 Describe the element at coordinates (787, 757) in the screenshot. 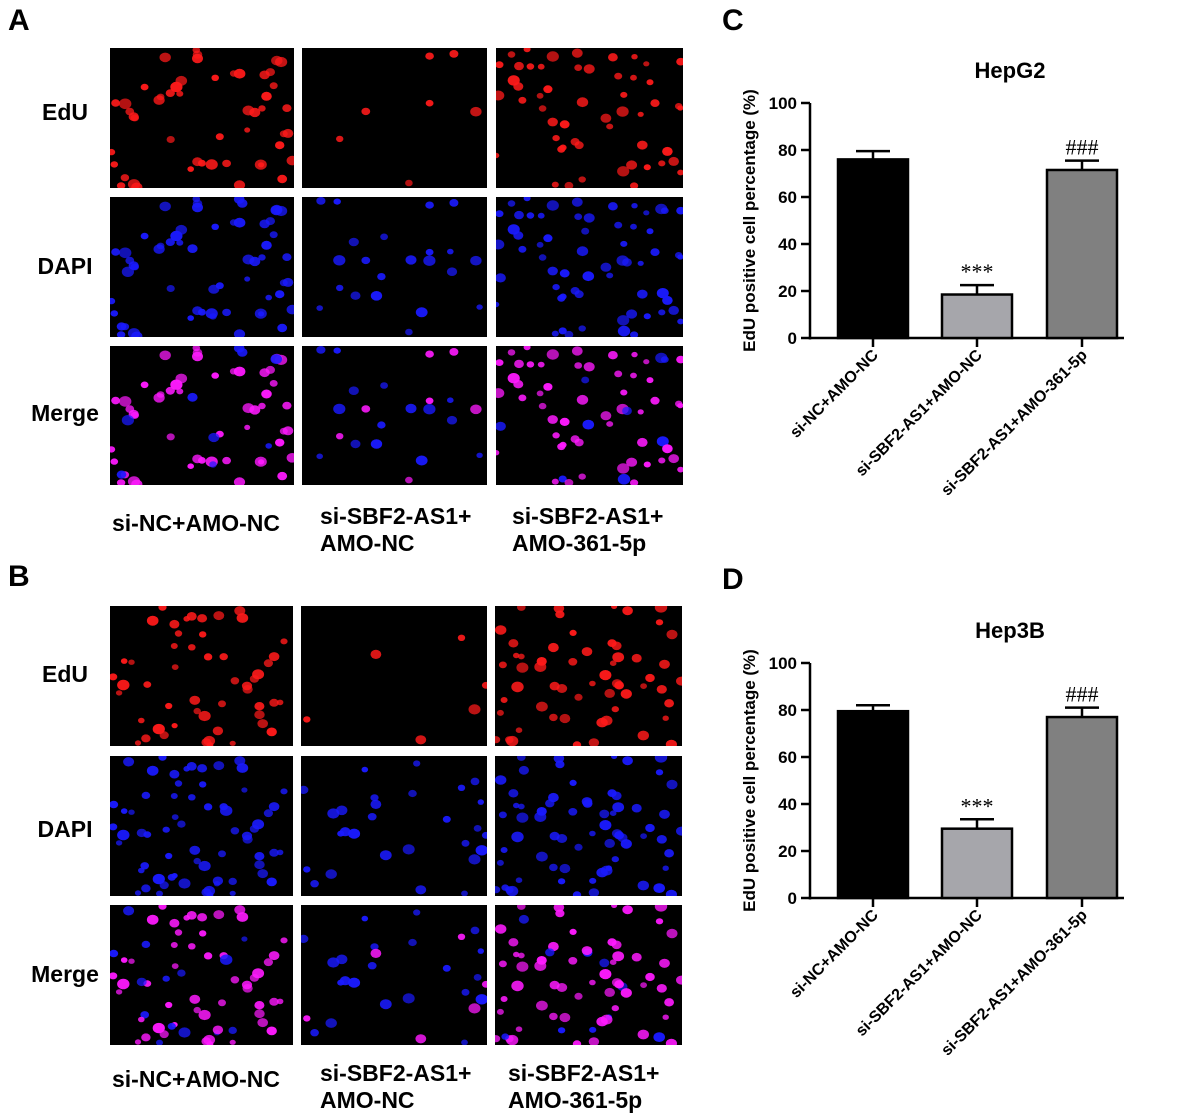

I see `y-tick-label: 60` at that location.